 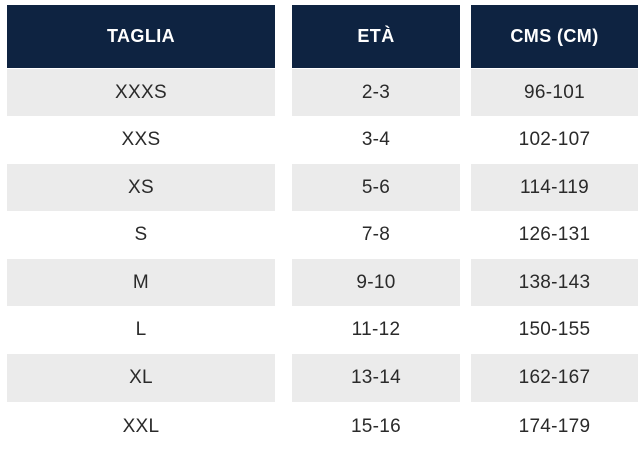 What do you see at coordinates (141, 187) in the screenshot?
I see `cell-size: XS` at bounding box center [141, 187].